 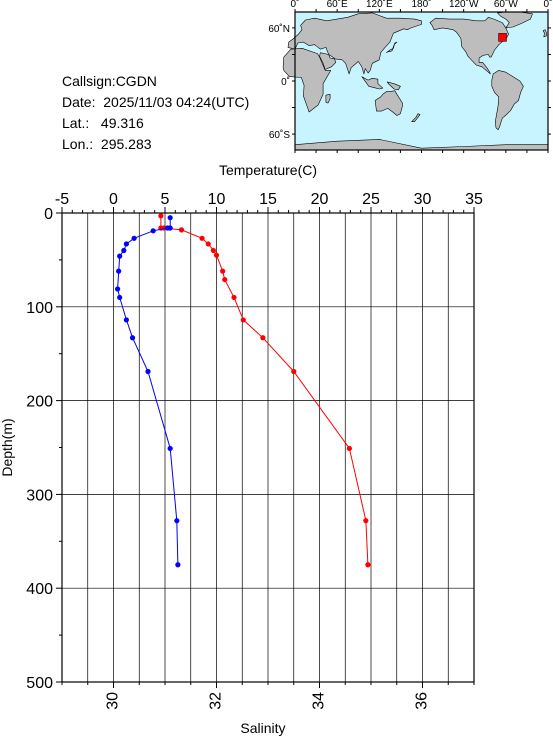 I want to click on salinity-tick-label: 36, so click(x=422, y=701).